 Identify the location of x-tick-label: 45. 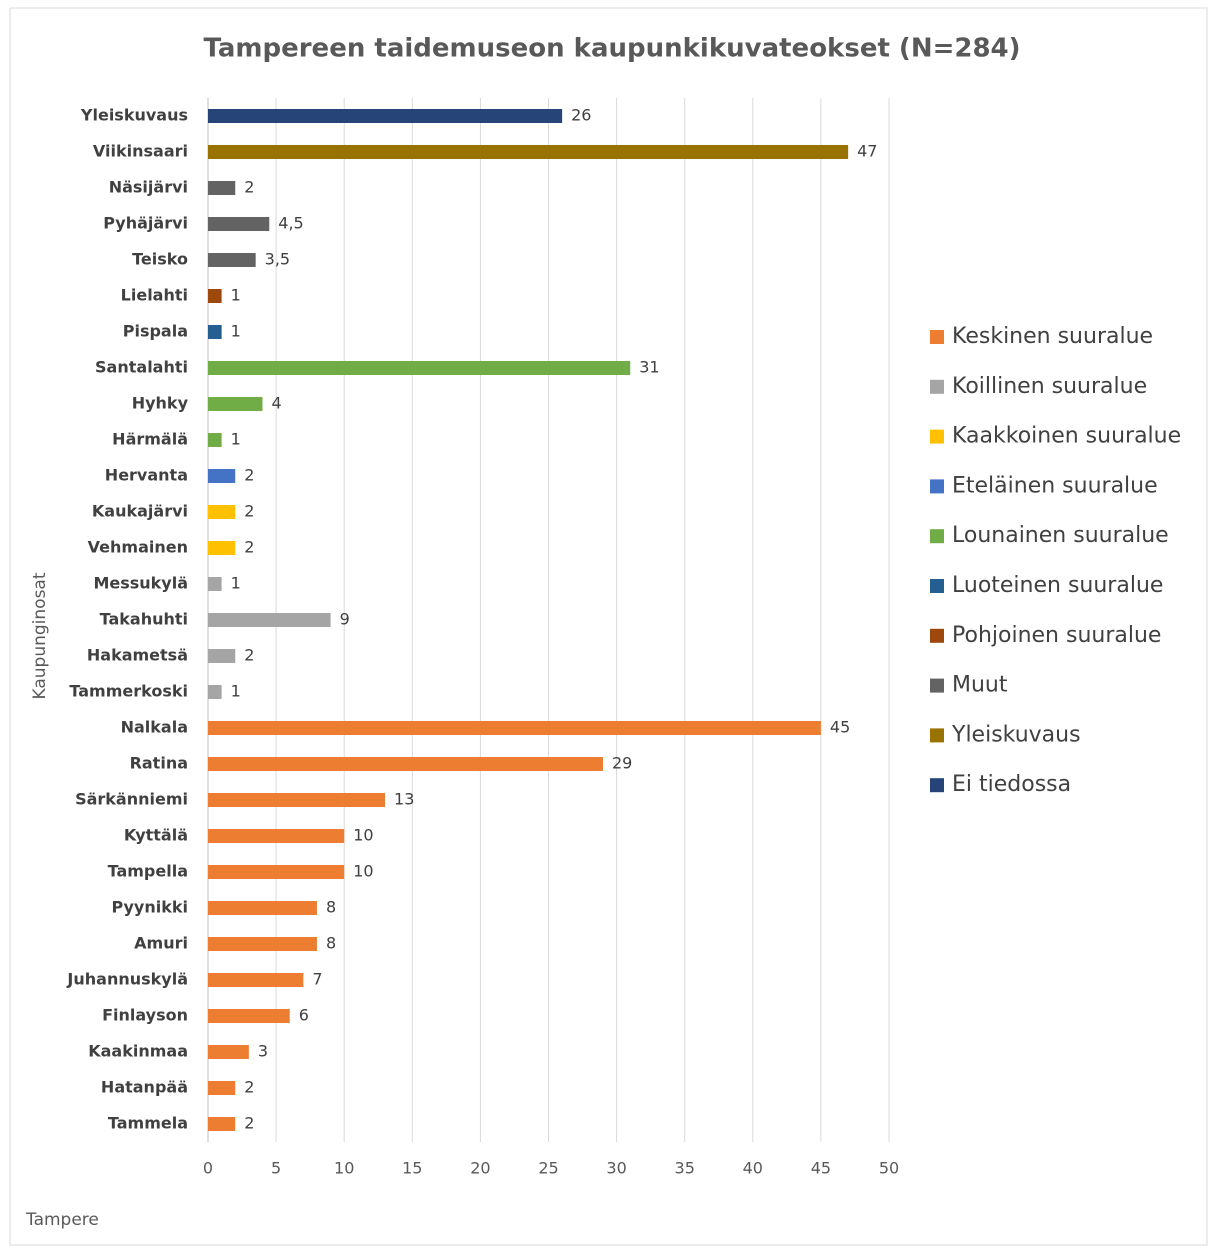
(821, 1168).